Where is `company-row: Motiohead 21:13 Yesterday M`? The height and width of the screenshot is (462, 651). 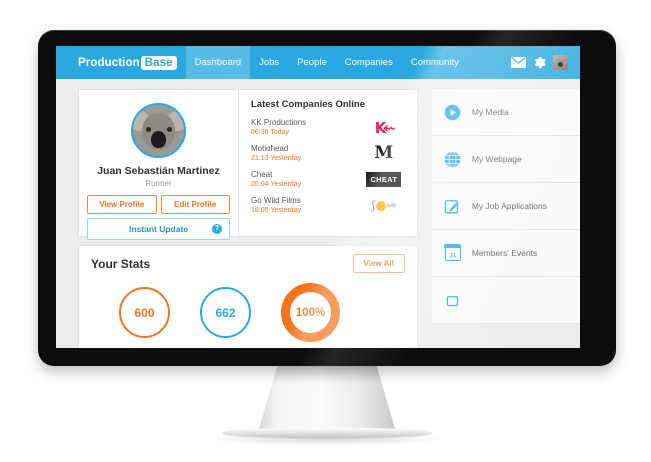 company-row: Motiohead 21:13 Yesterday M is located at coordinates (329, 153).